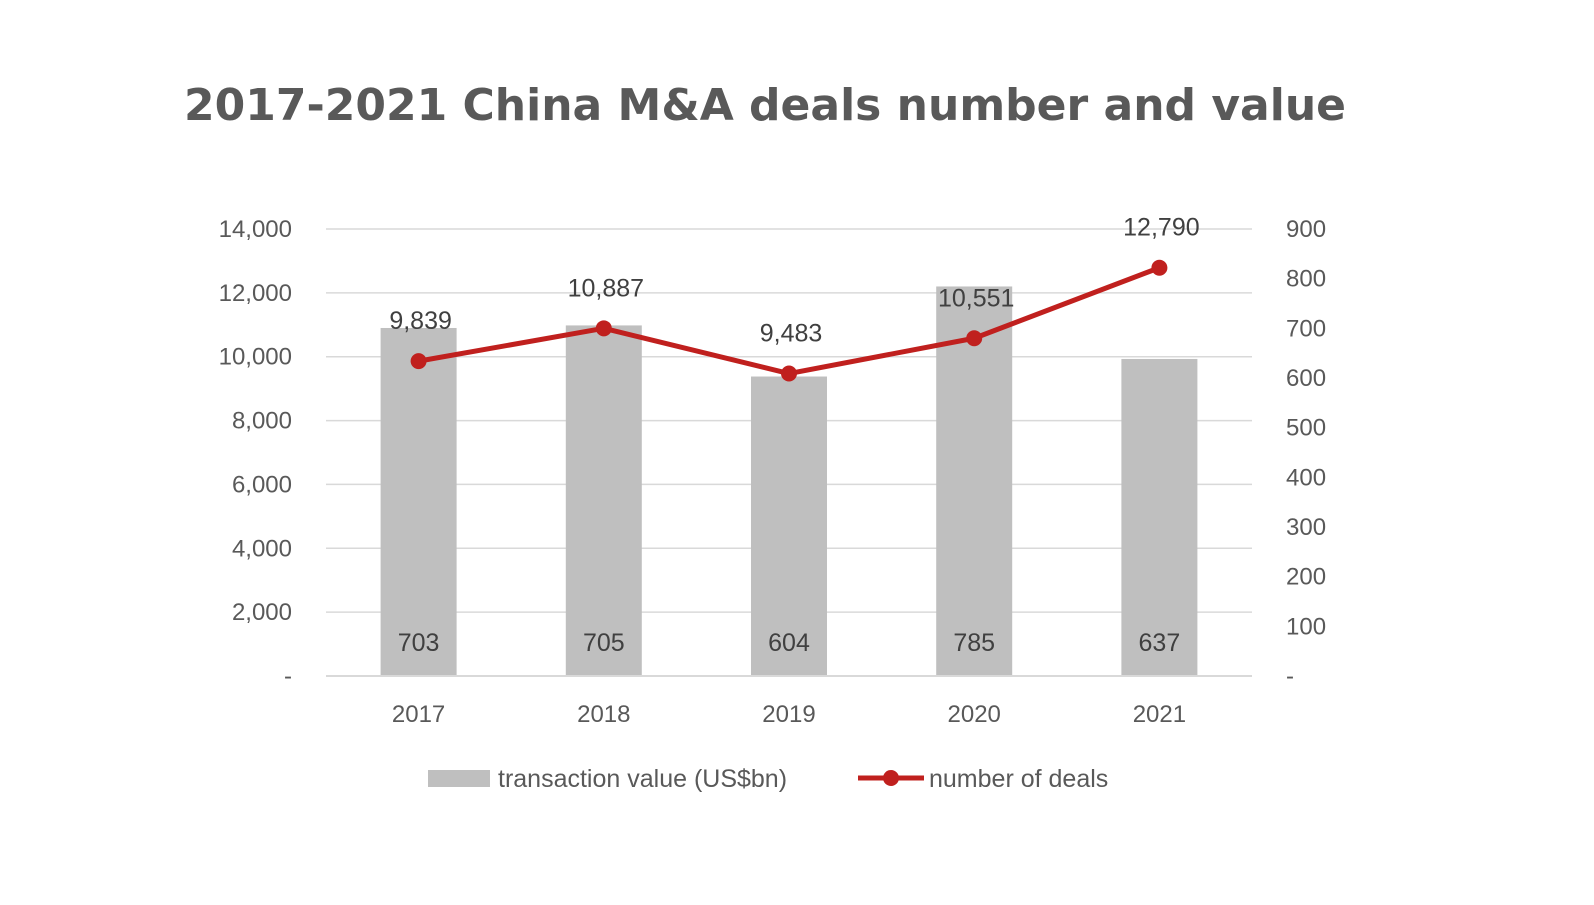 The image size is (1594, 905). What do you see at coordinates (262, 484) in the screenshot?
I see `left-axis-tick-label: 6,000` at bounding box center [262, 484].